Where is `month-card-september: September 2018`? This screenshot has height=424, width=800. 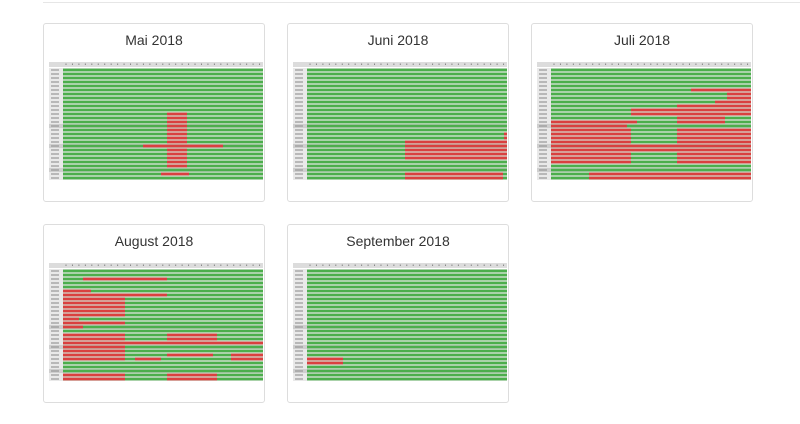 month-card-september: September 2018 is located at coordinates (398, 313).